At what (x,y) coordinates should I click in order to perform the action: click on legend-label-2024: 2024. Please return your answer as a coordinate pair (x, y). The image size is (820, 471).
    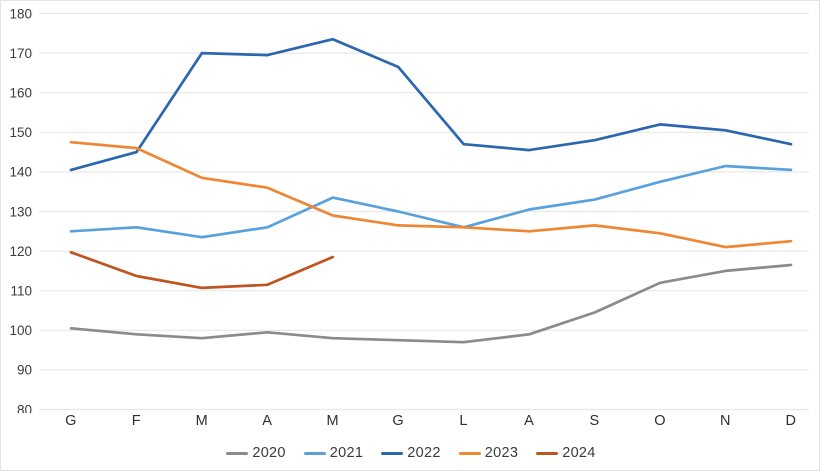
    Looking at the image, I should click on (579, 453).